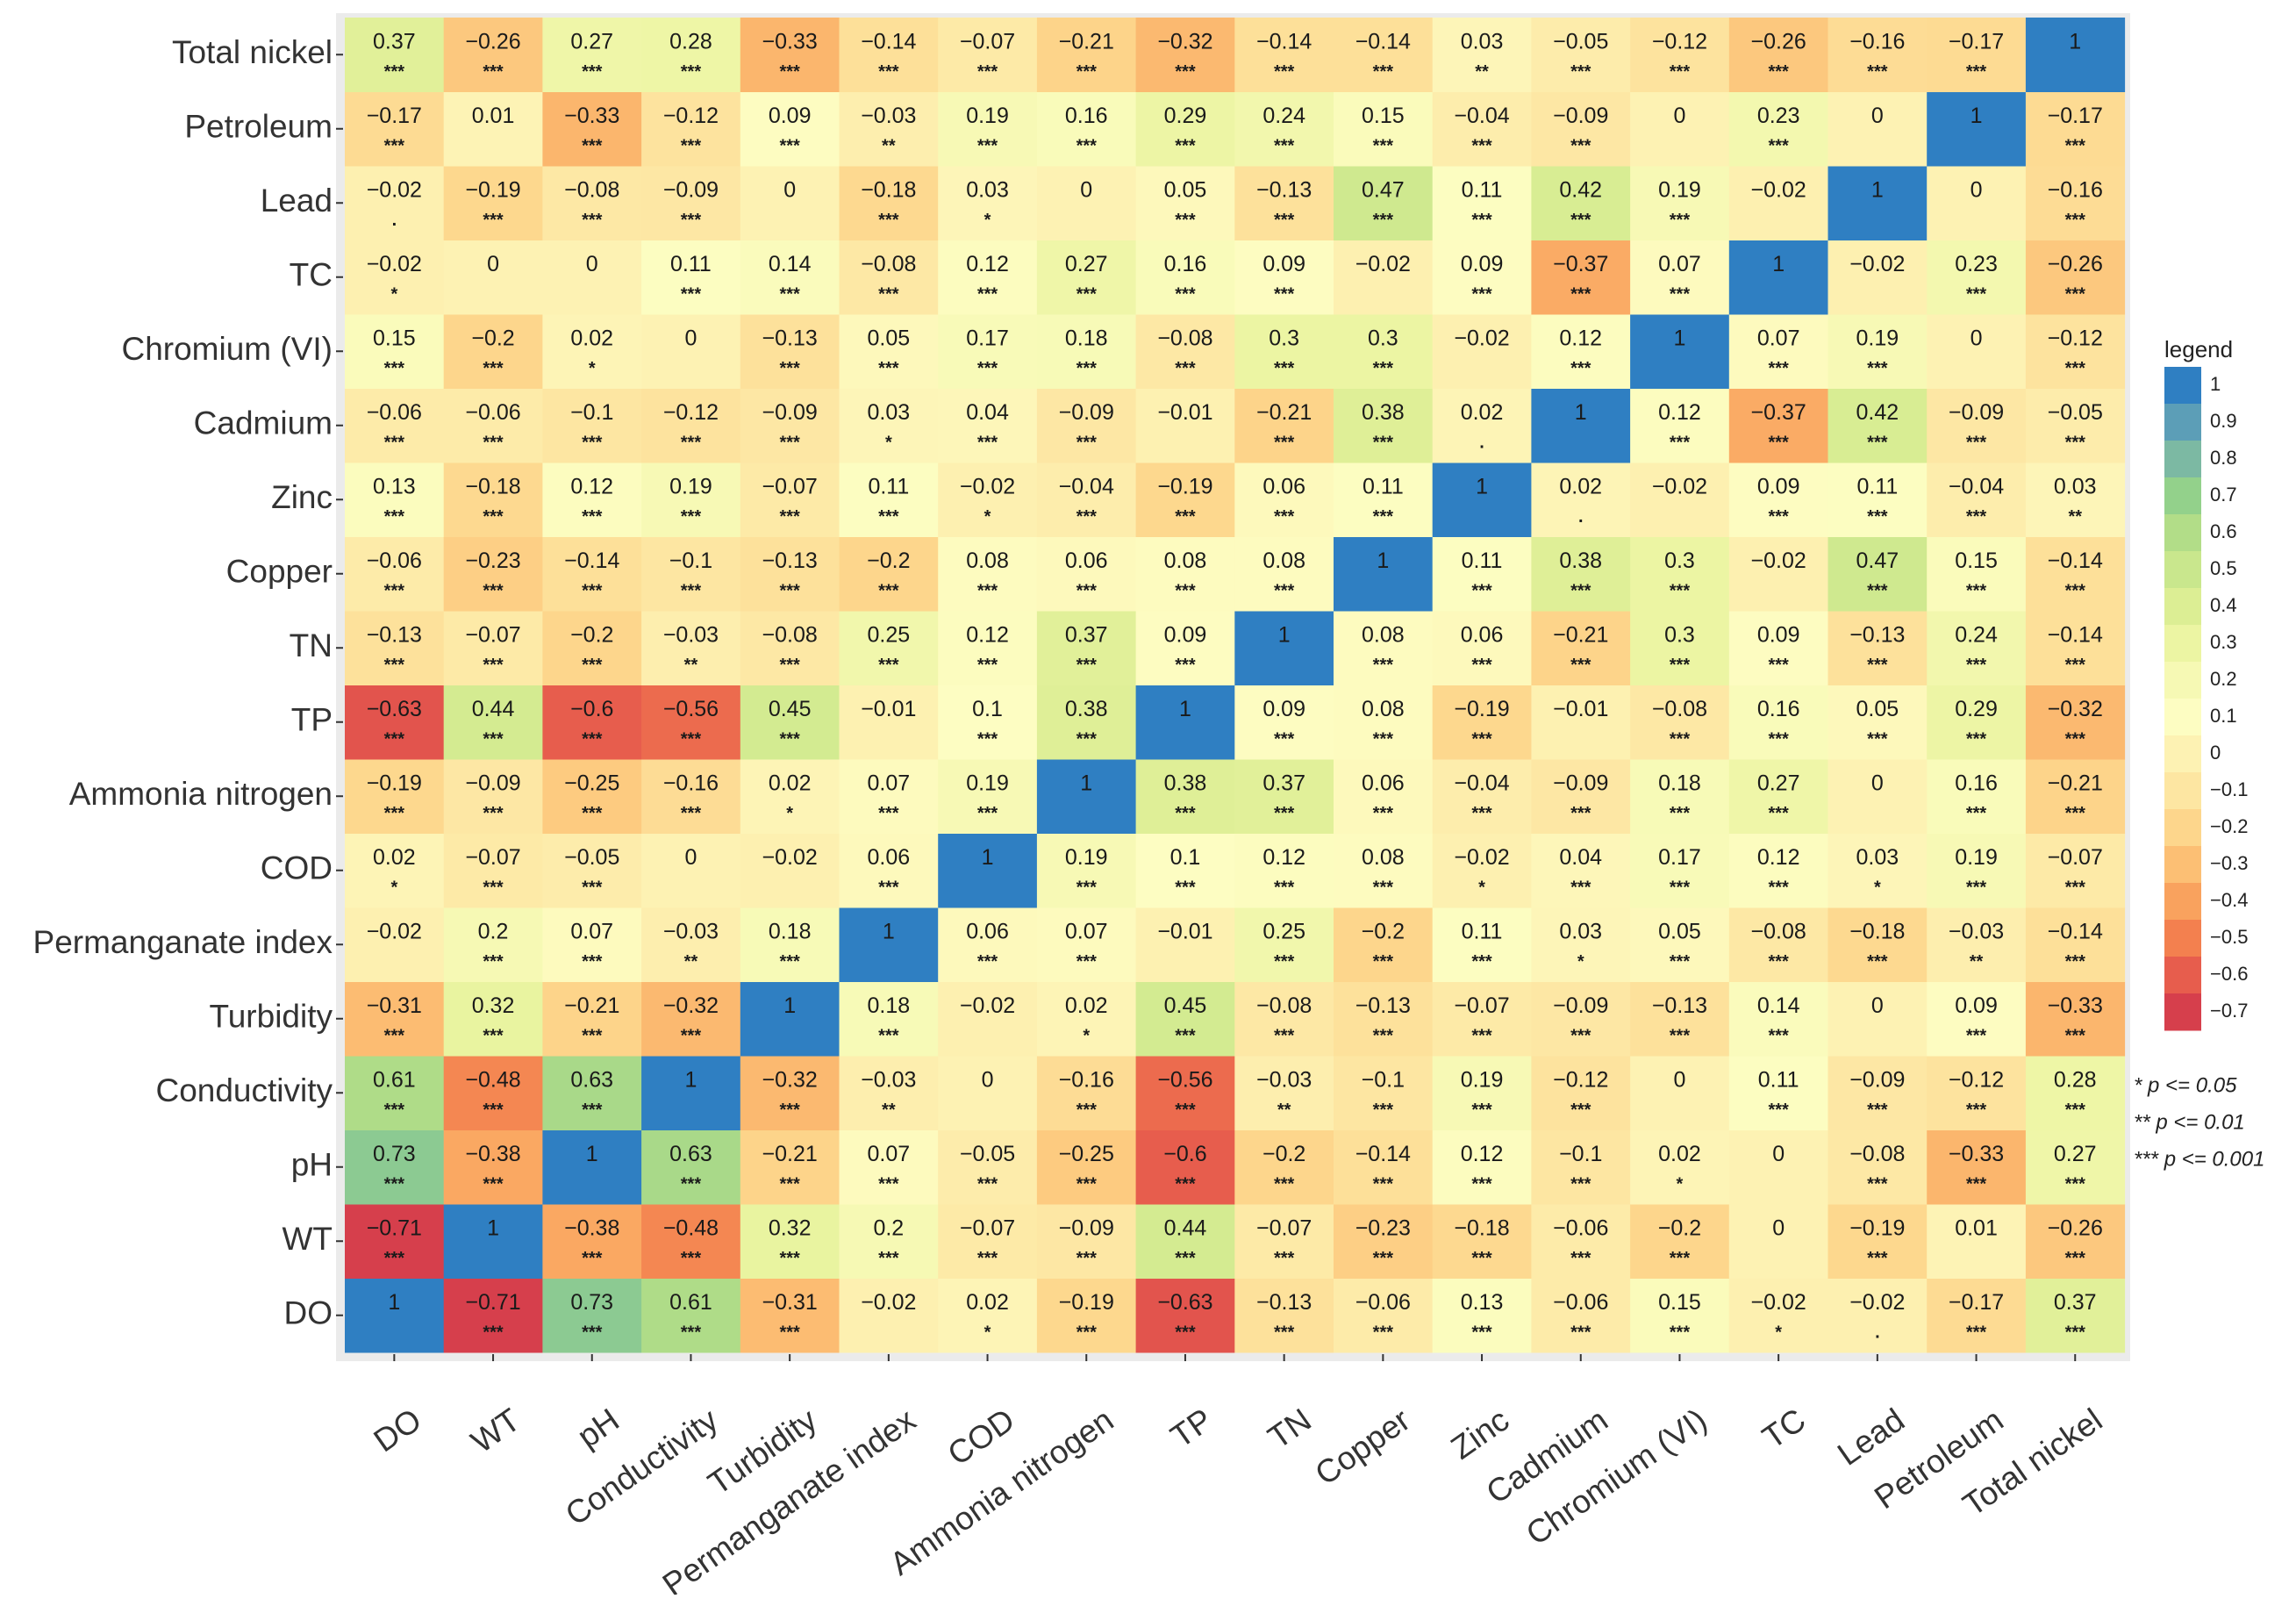 This screenshot has width=2296, height=1599. Describe the element at coordinates (1483, 190) in the screenshot. I see `cell-value-label: 0.11` at that location.